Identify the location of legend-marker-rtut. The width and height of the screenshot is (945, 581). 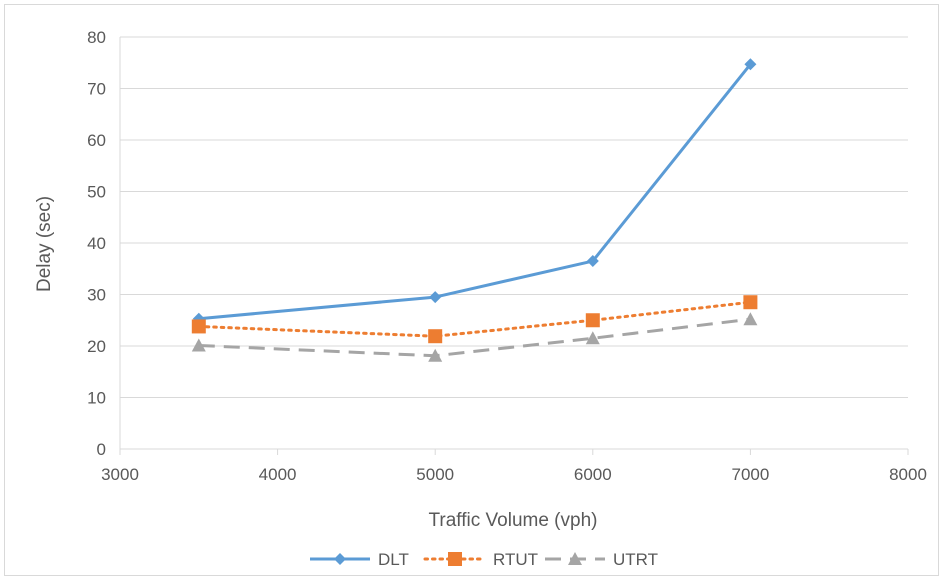
(455, 559).